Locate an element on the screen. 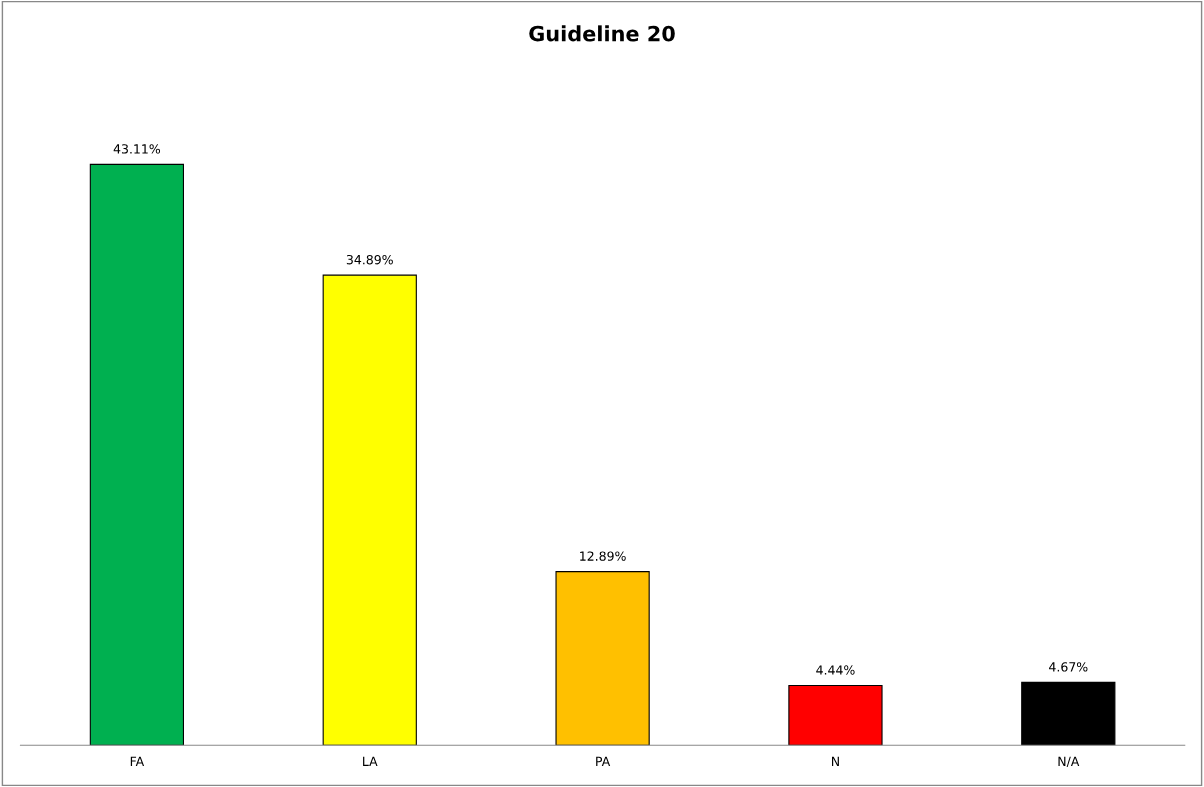 The image size is (1204, 787). x-tick-label: FA is located at coordinates (137, 761).